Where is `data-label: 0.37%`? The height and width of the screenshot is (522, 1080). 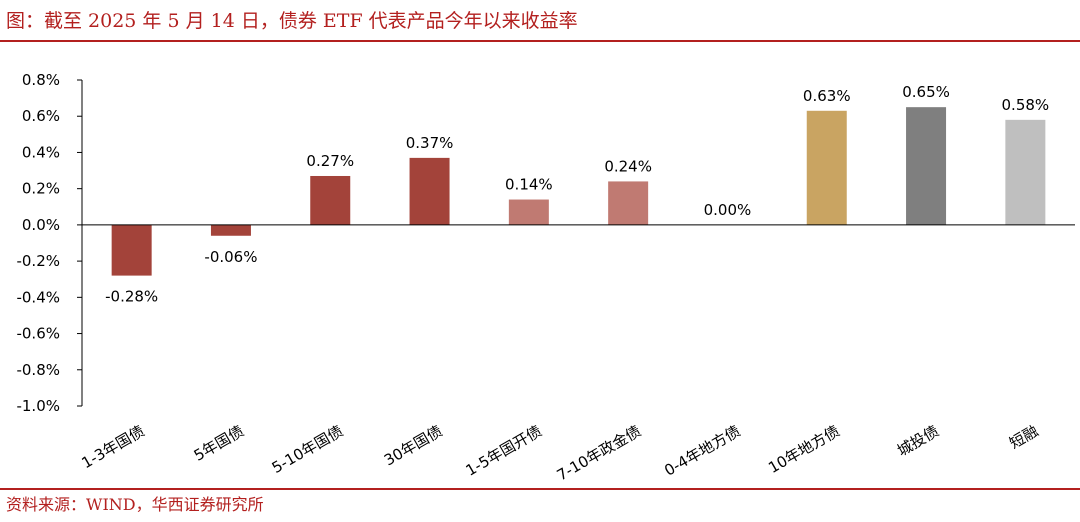 data-label: 0.37% is located at coordinates (430, 143).